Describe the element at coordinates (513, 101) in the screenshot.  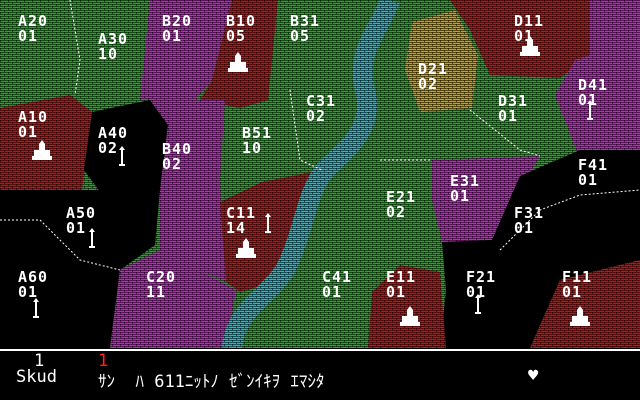
I see `region-id: D31` at that location.